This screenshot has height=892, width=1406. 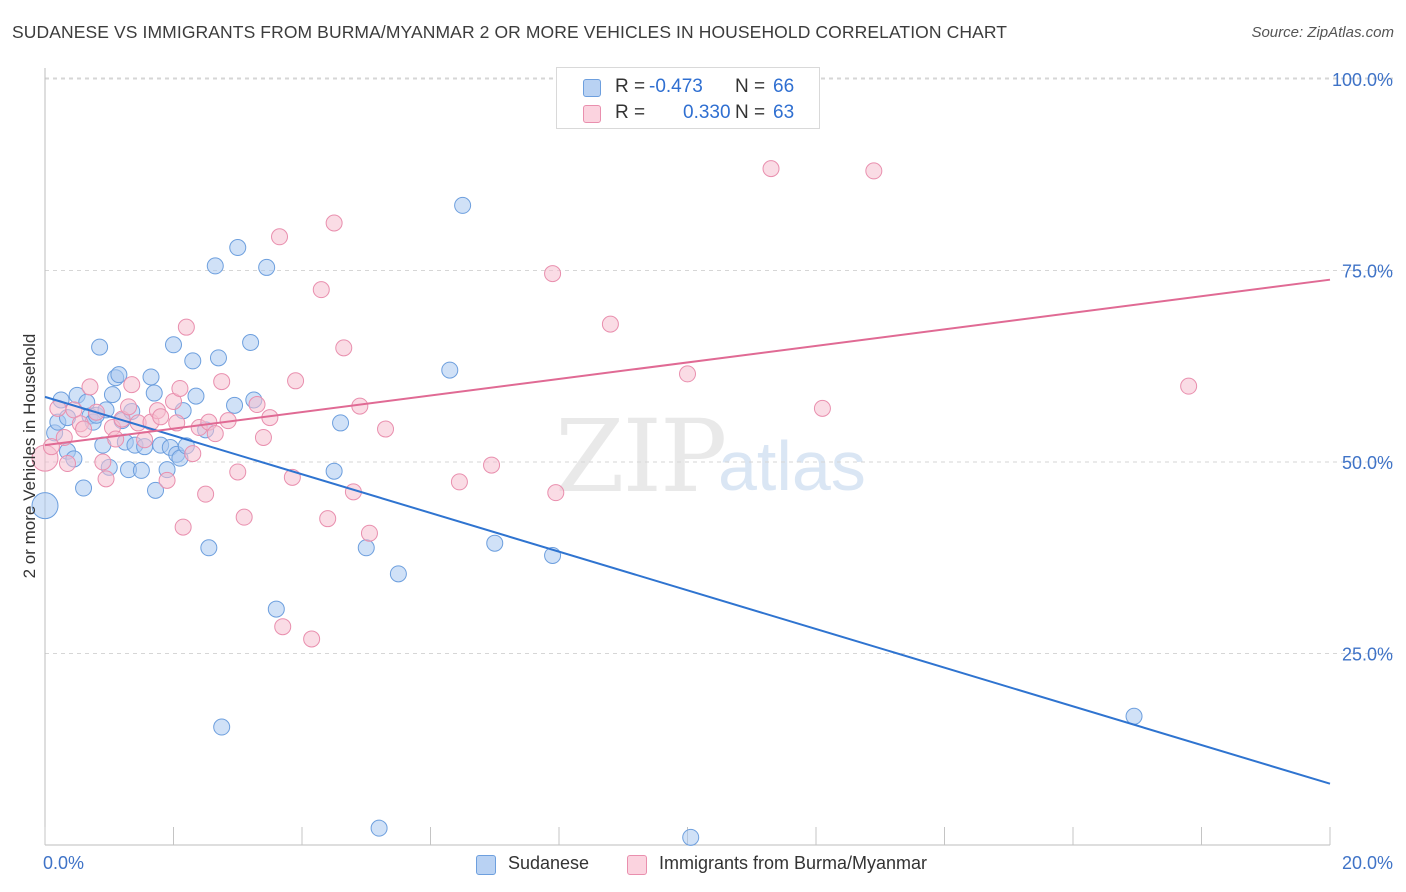 I want to click on source-credit: Source: ZipAtlas.com, so click(x=1322, y=32).